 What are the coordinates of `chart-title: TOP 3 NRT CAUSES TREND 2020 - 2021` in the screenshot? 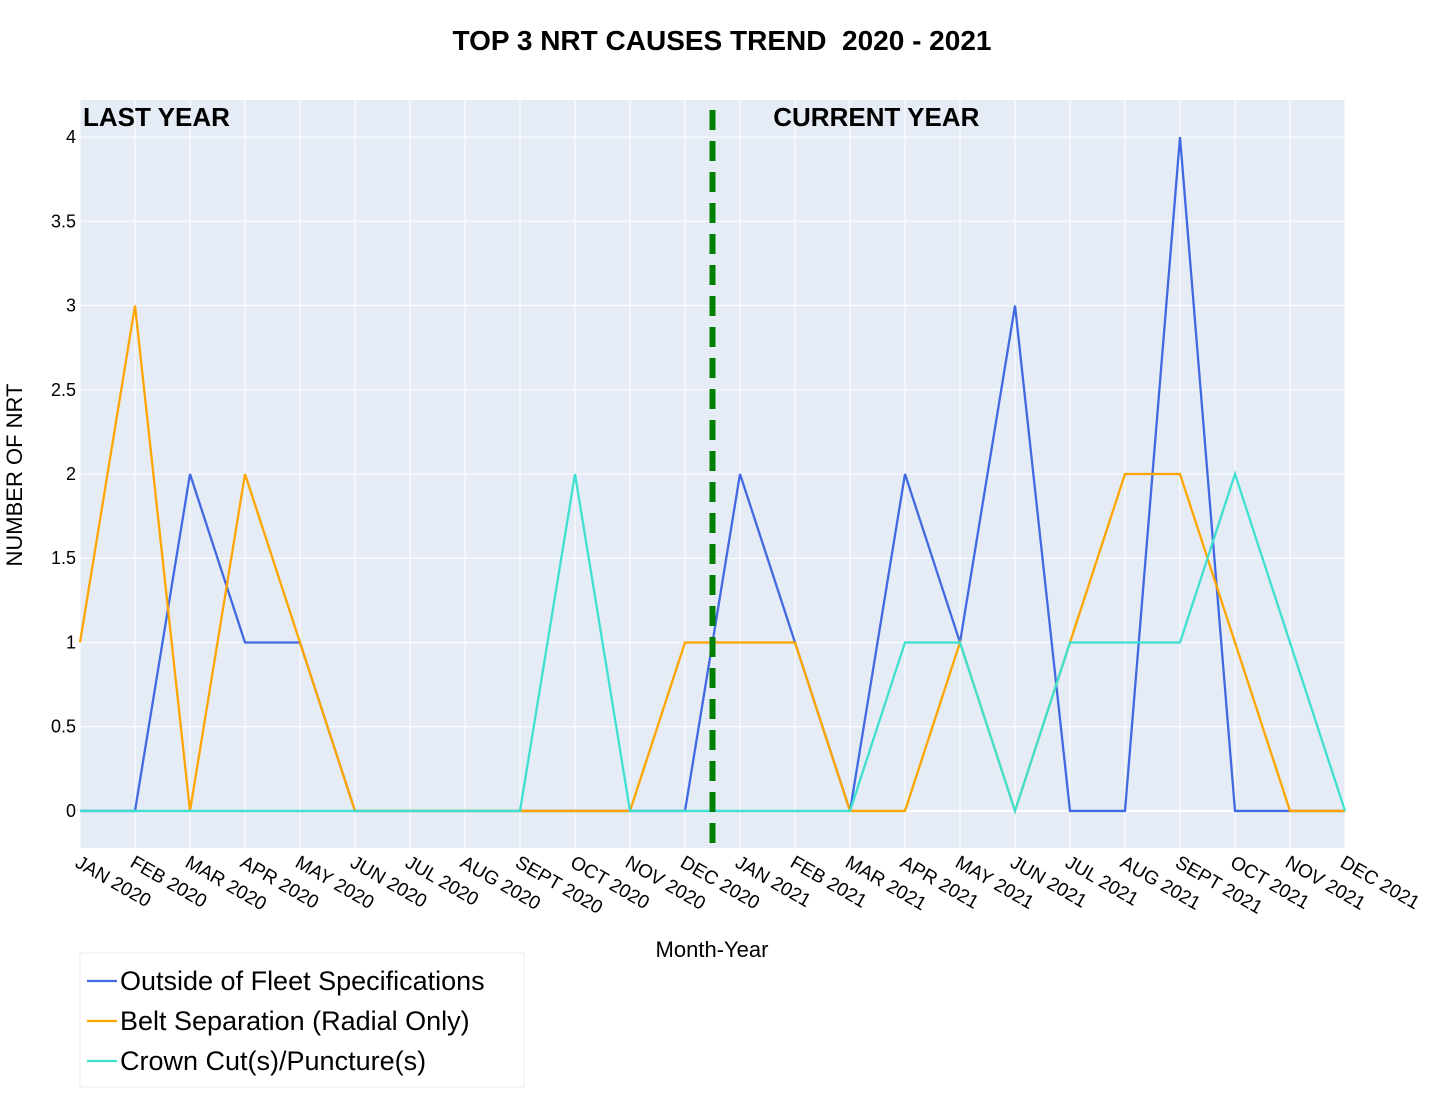 It's located at (722, 40).